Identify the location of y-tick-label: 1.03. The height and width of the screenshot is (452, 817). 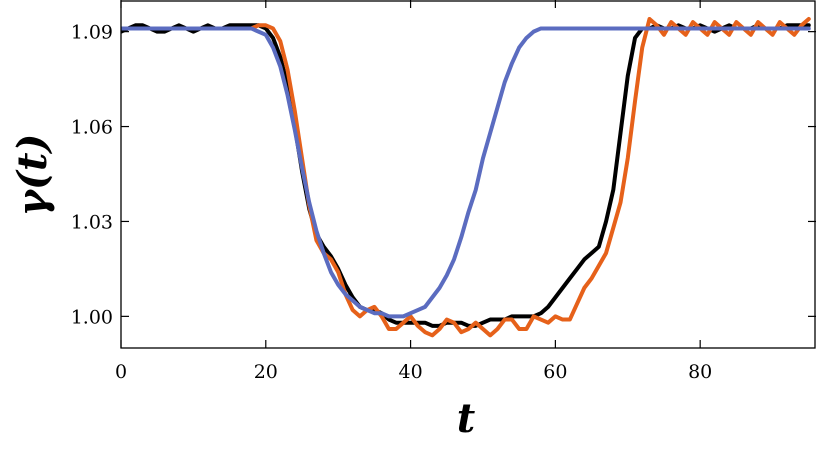
(92, 222).